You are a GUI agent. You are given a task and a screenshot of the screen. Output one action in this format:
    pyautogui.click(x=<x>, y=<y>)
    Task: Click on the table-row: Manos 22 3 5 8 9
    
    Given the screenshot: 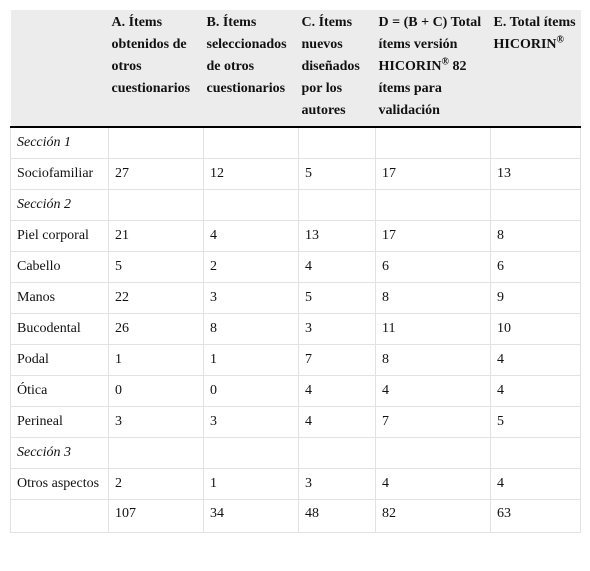 What is the action you would take?
    pyautogui.click(x=295, y=298)
    